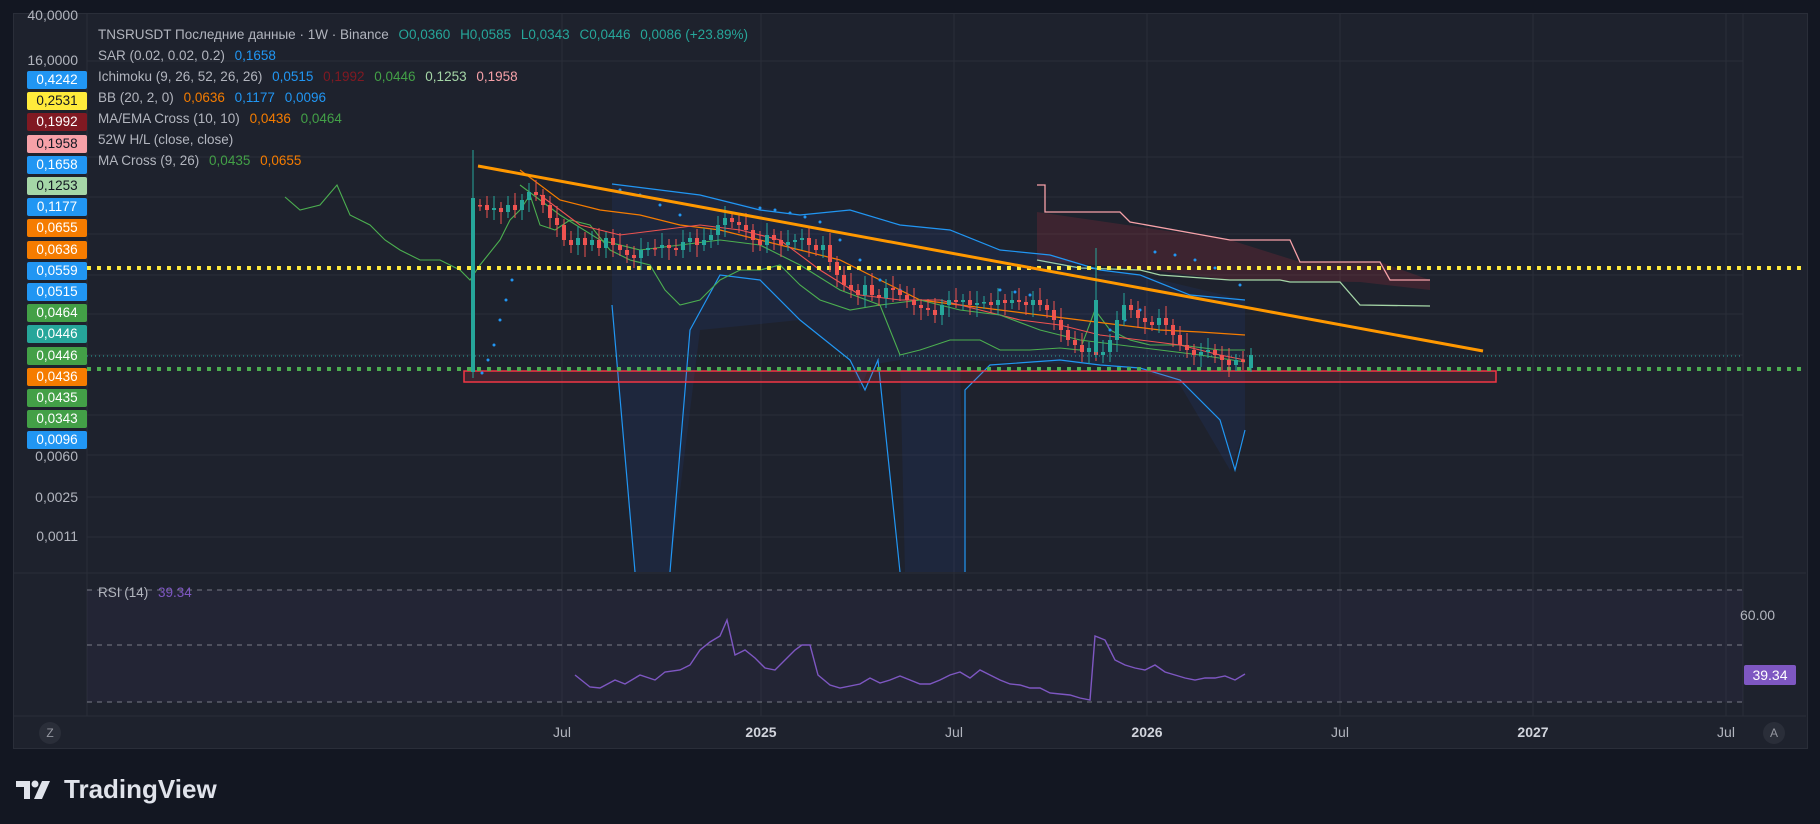  I want to click on time-axis-label: Jul, so click(954, 732).